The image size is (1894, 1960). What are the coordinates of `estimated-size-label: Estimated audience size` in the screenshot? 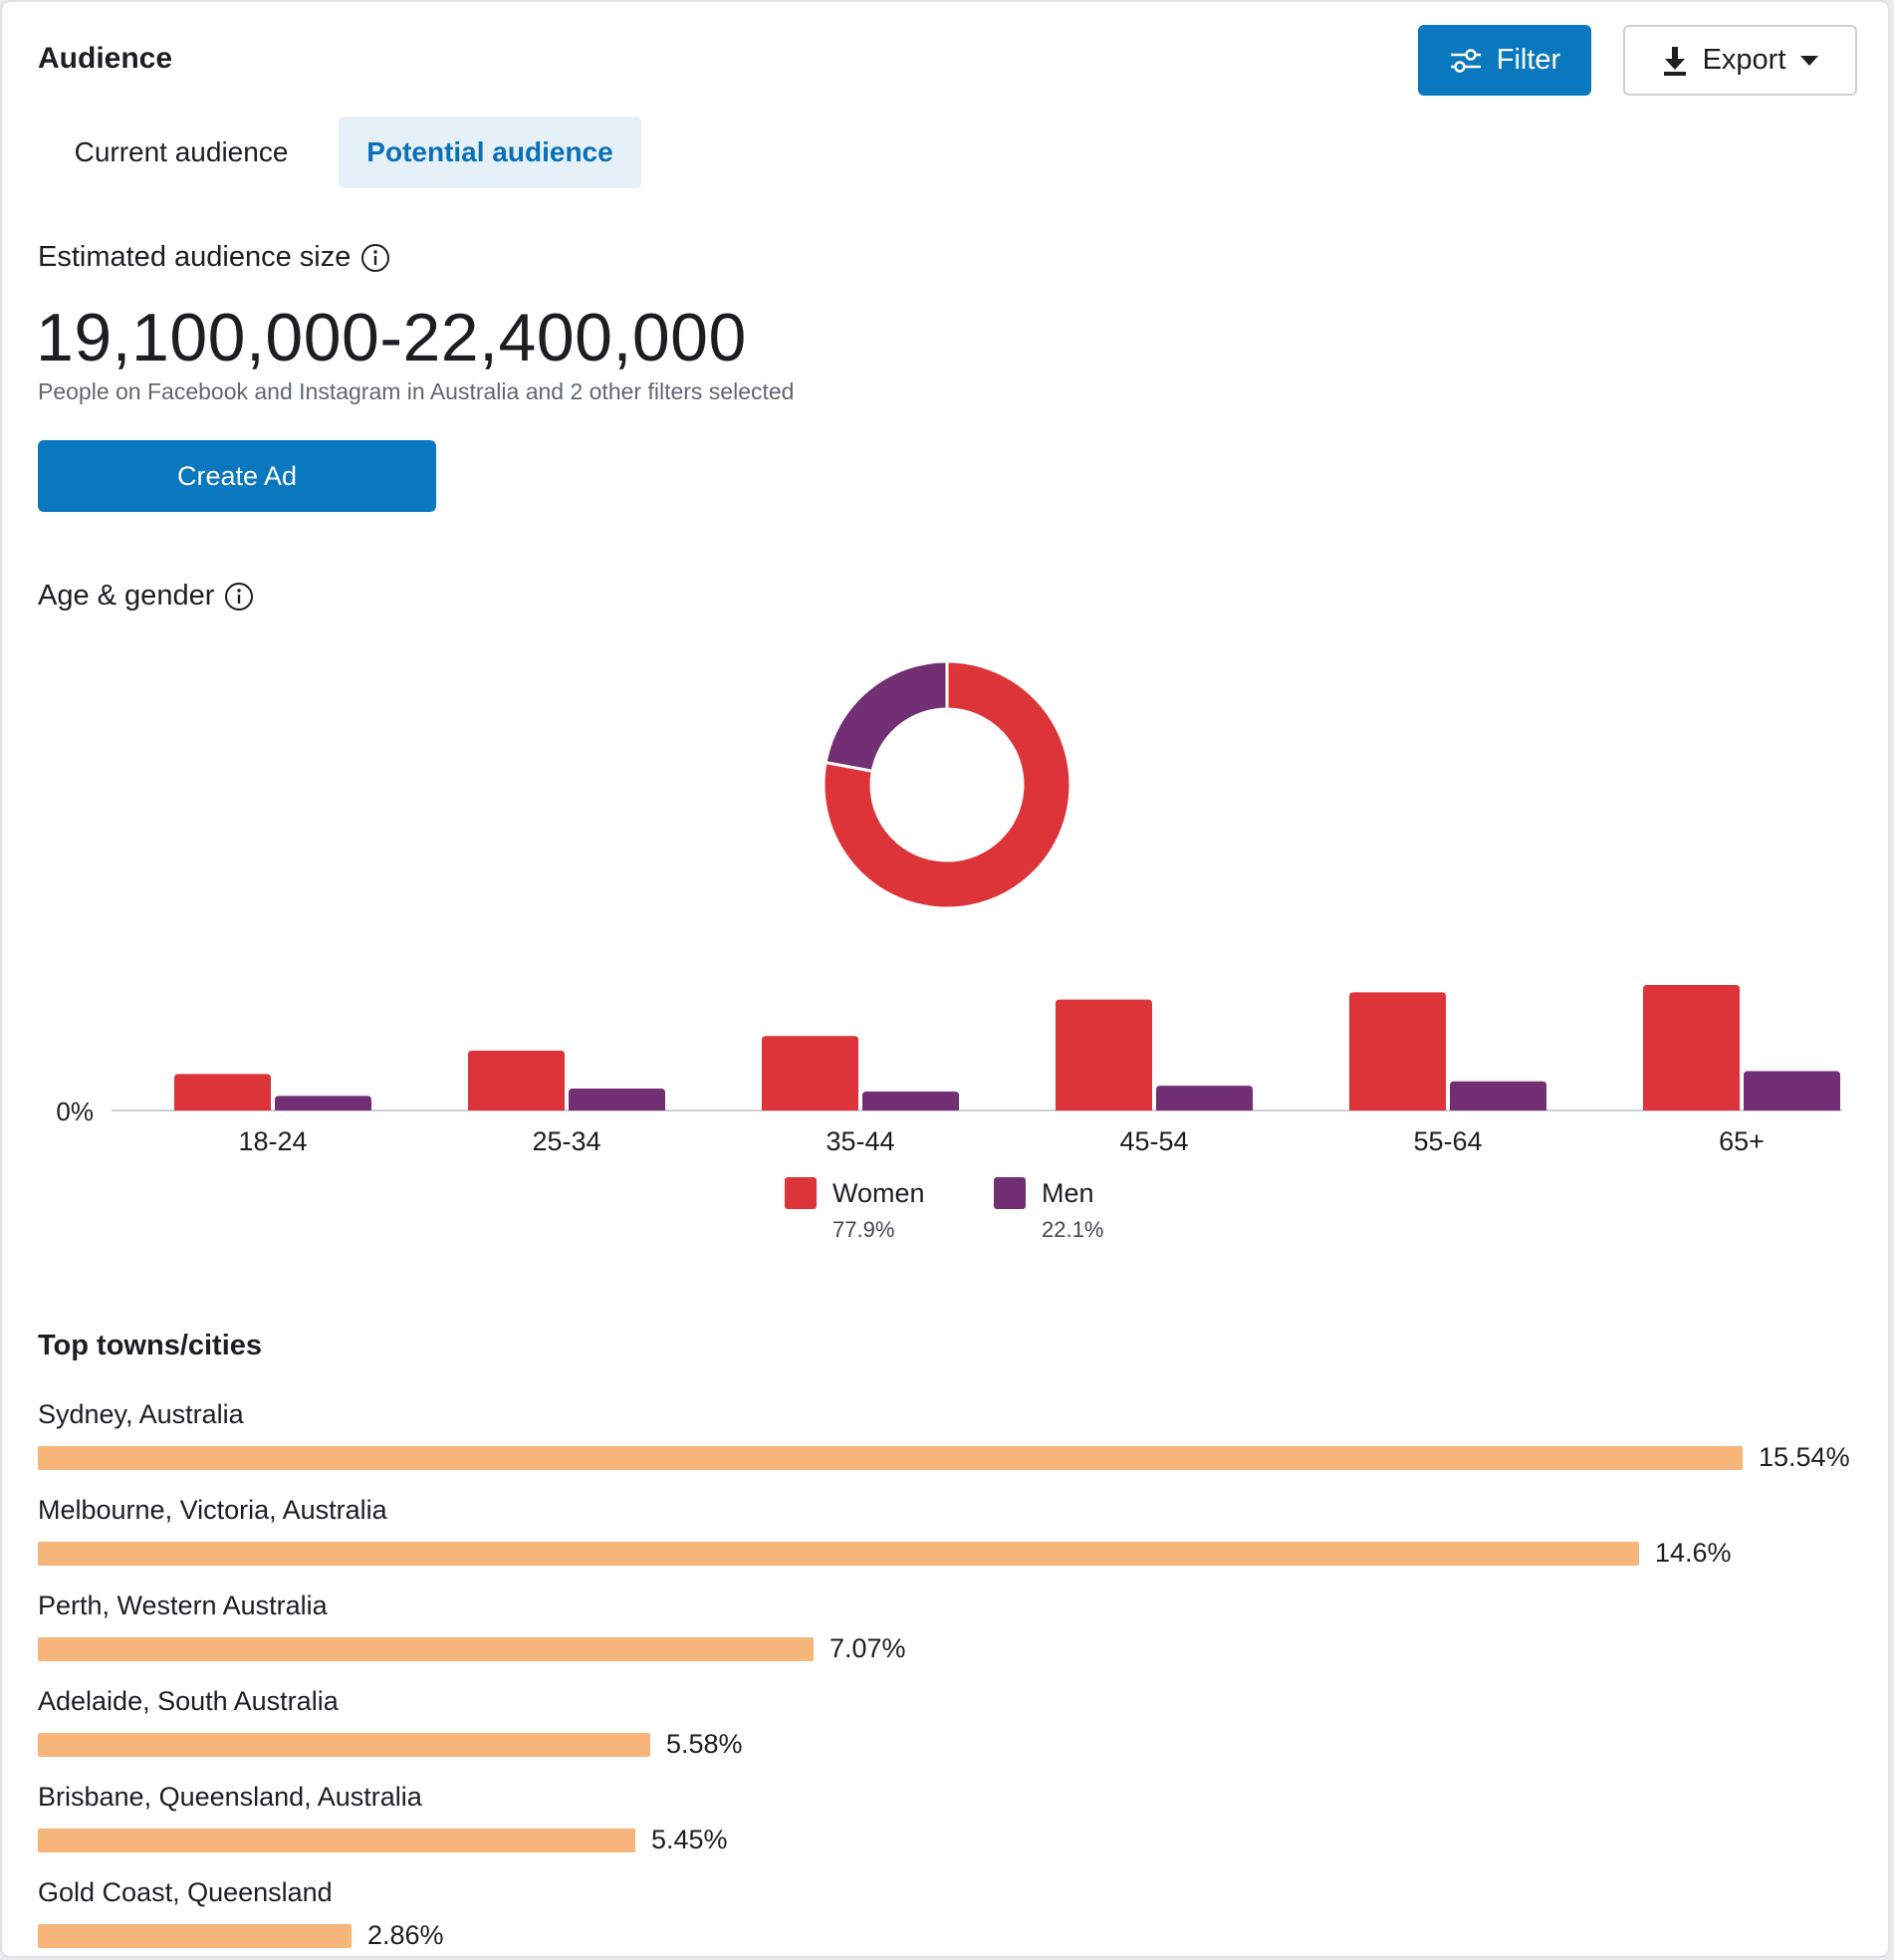 It's located at (195, 257).